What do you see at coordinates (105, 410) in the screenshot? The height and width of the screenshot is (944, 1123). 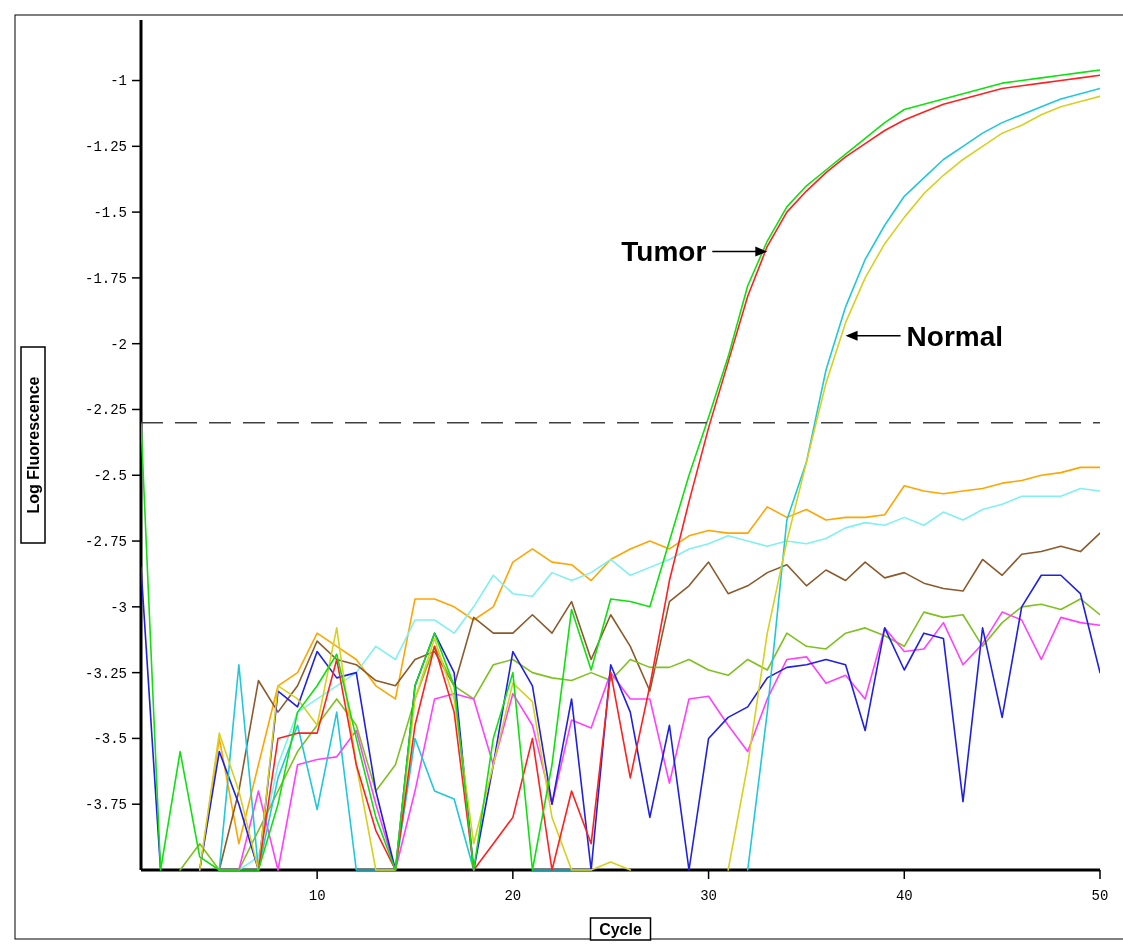 I see `y-tick-label: -2.25` at bounding box center [105, 410].